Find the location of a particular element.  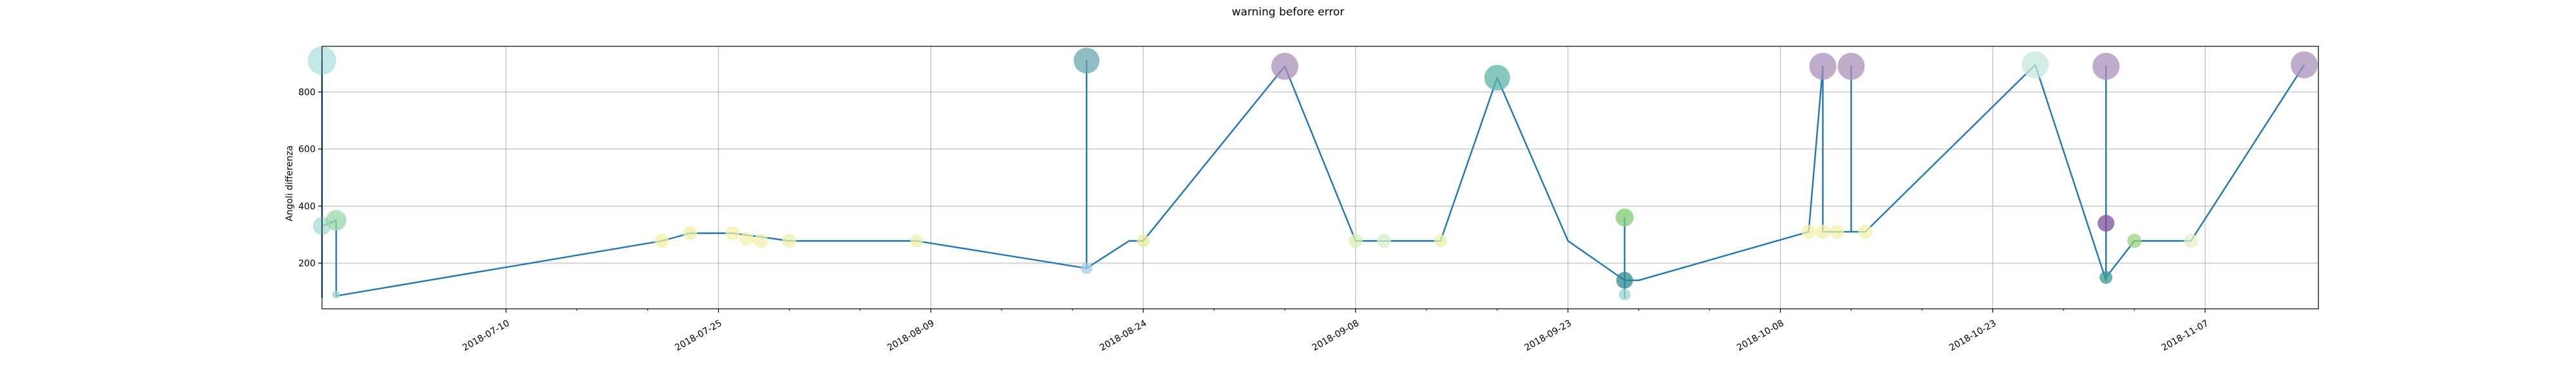

y-tick-label: 200 is located at coordinates (307, 264).